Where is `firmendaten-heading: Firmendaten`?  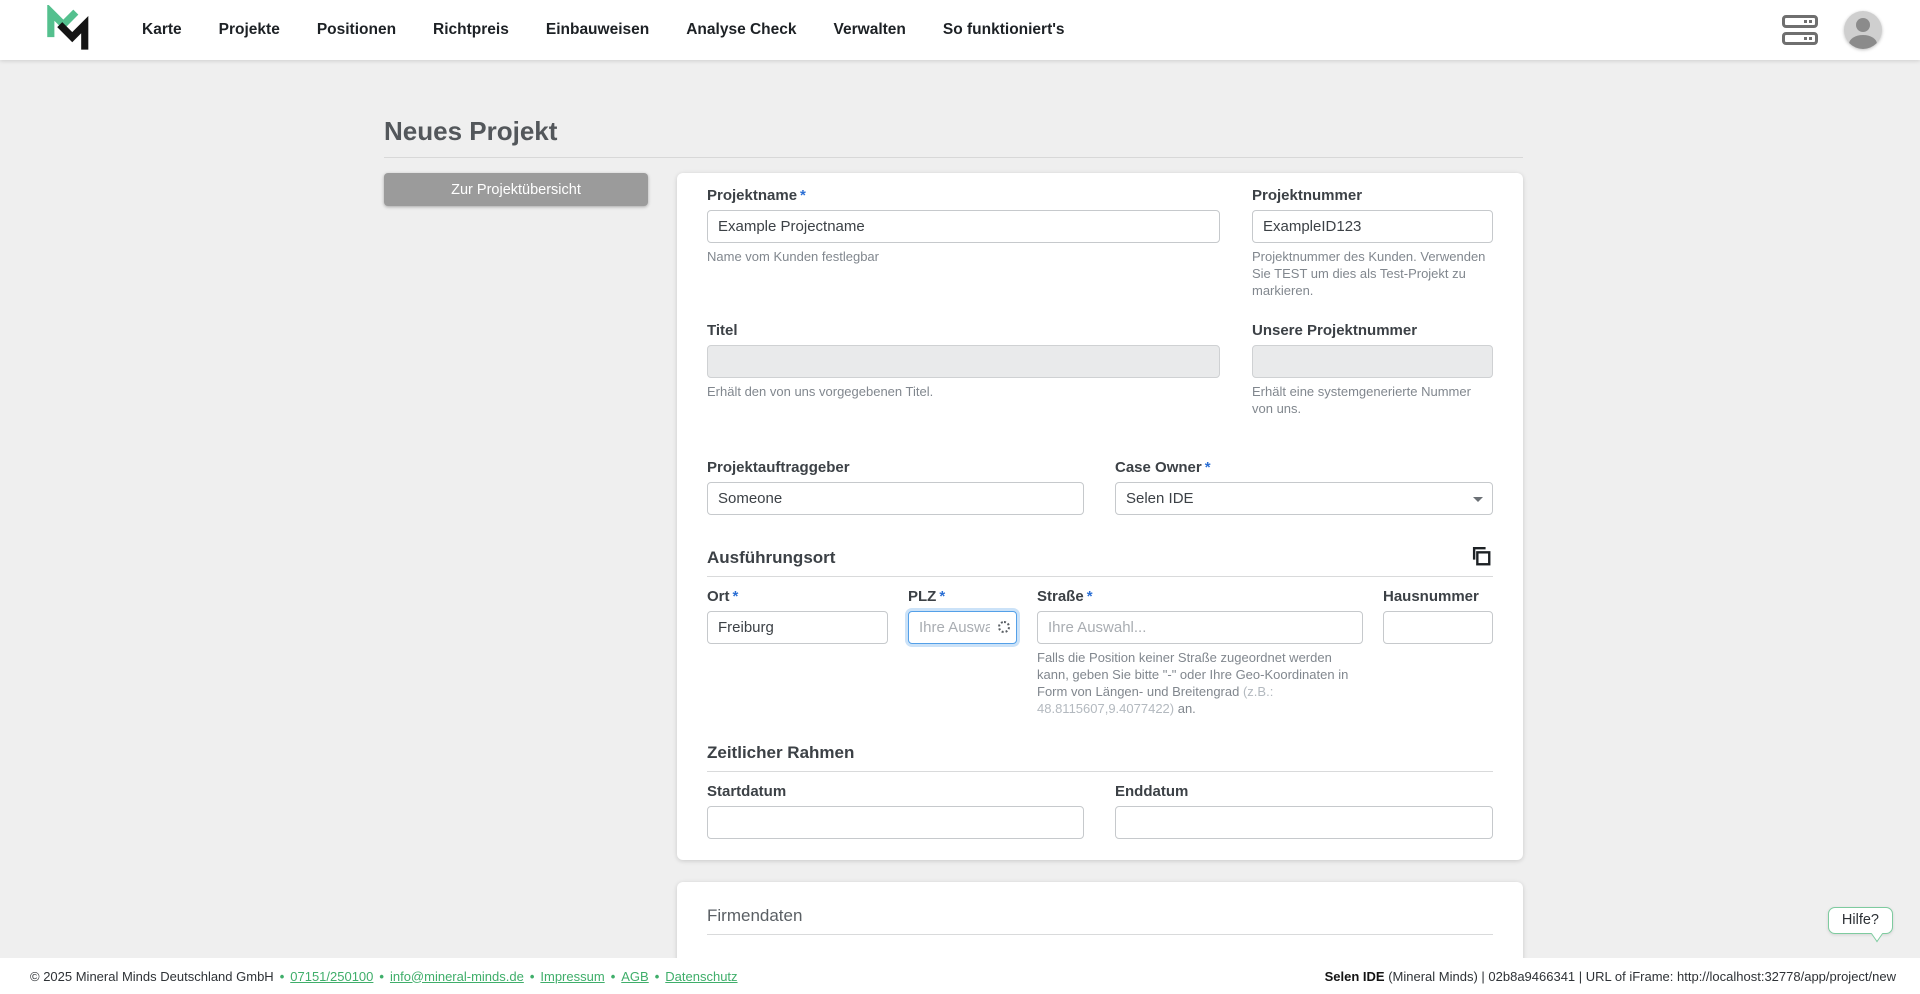 firmendaten-heading: Firmendaten is located at coordinates (755, 915).